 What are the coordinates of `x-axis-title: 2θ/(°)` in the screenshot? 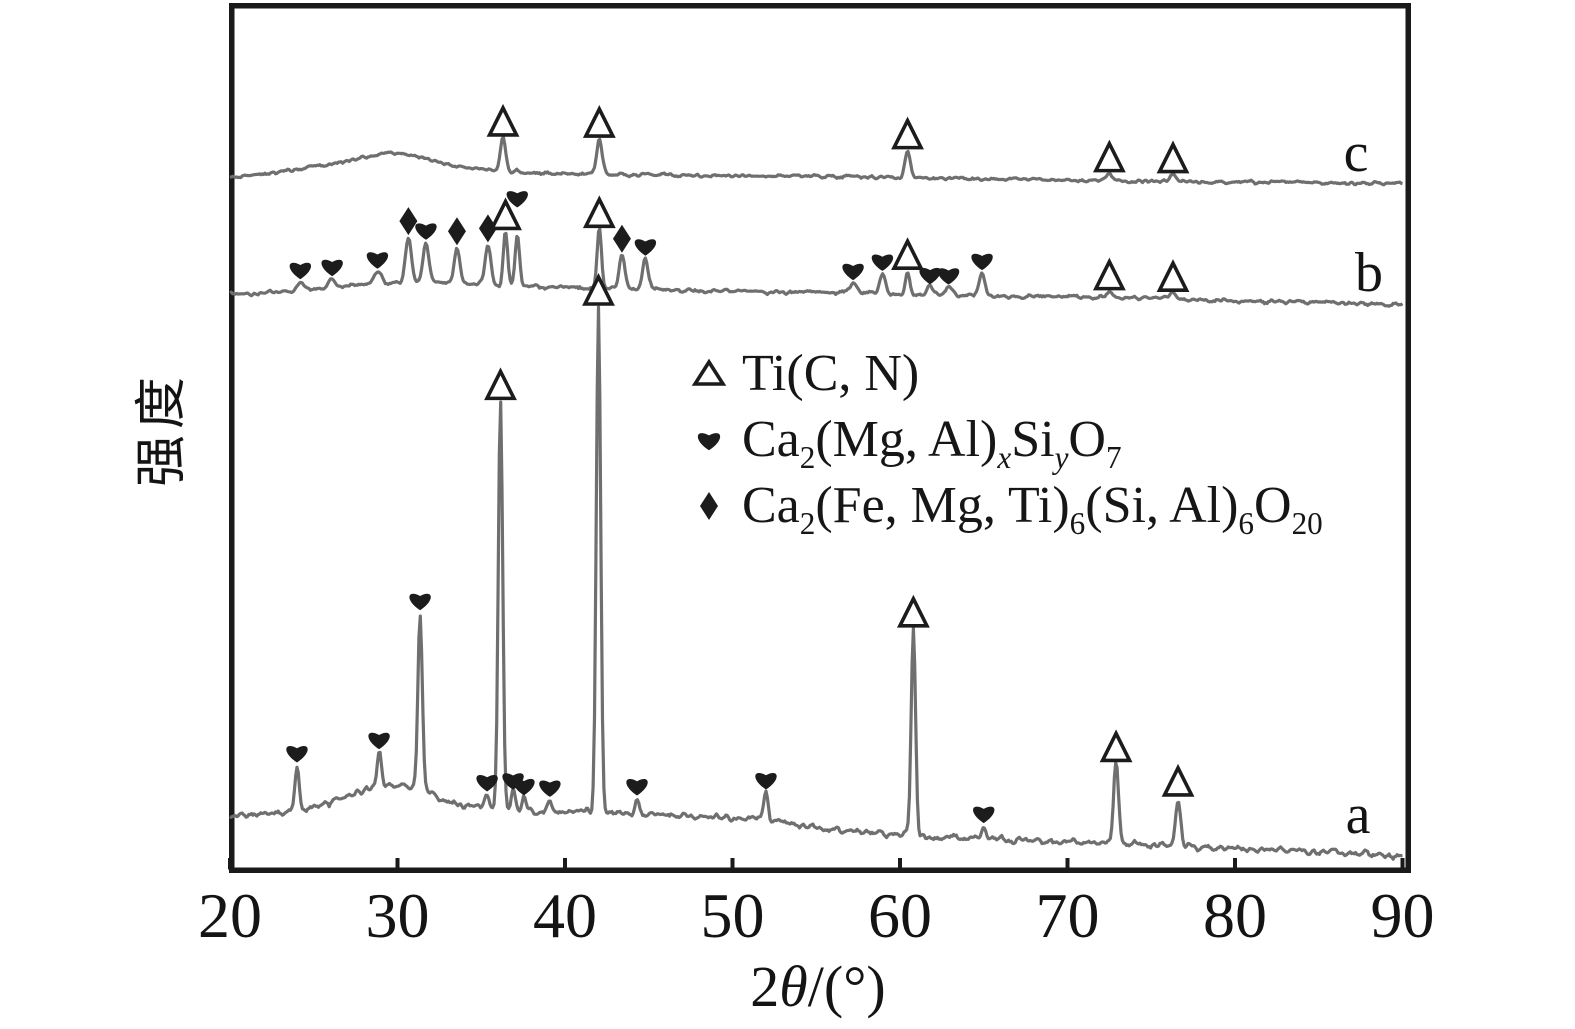 It's located at (818, 986).